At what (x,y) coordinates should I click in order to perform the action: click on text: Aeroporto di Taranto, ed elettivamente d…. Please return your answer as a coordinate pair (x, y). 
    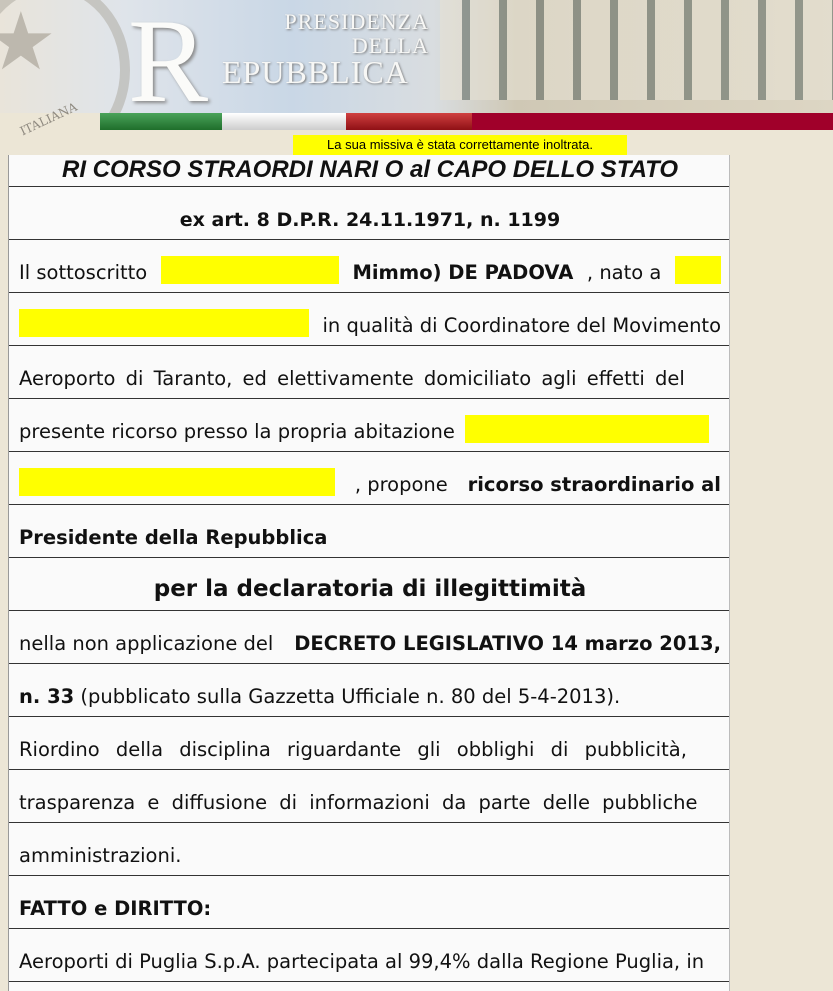
    Looking at the image, I should click on (352, 378).